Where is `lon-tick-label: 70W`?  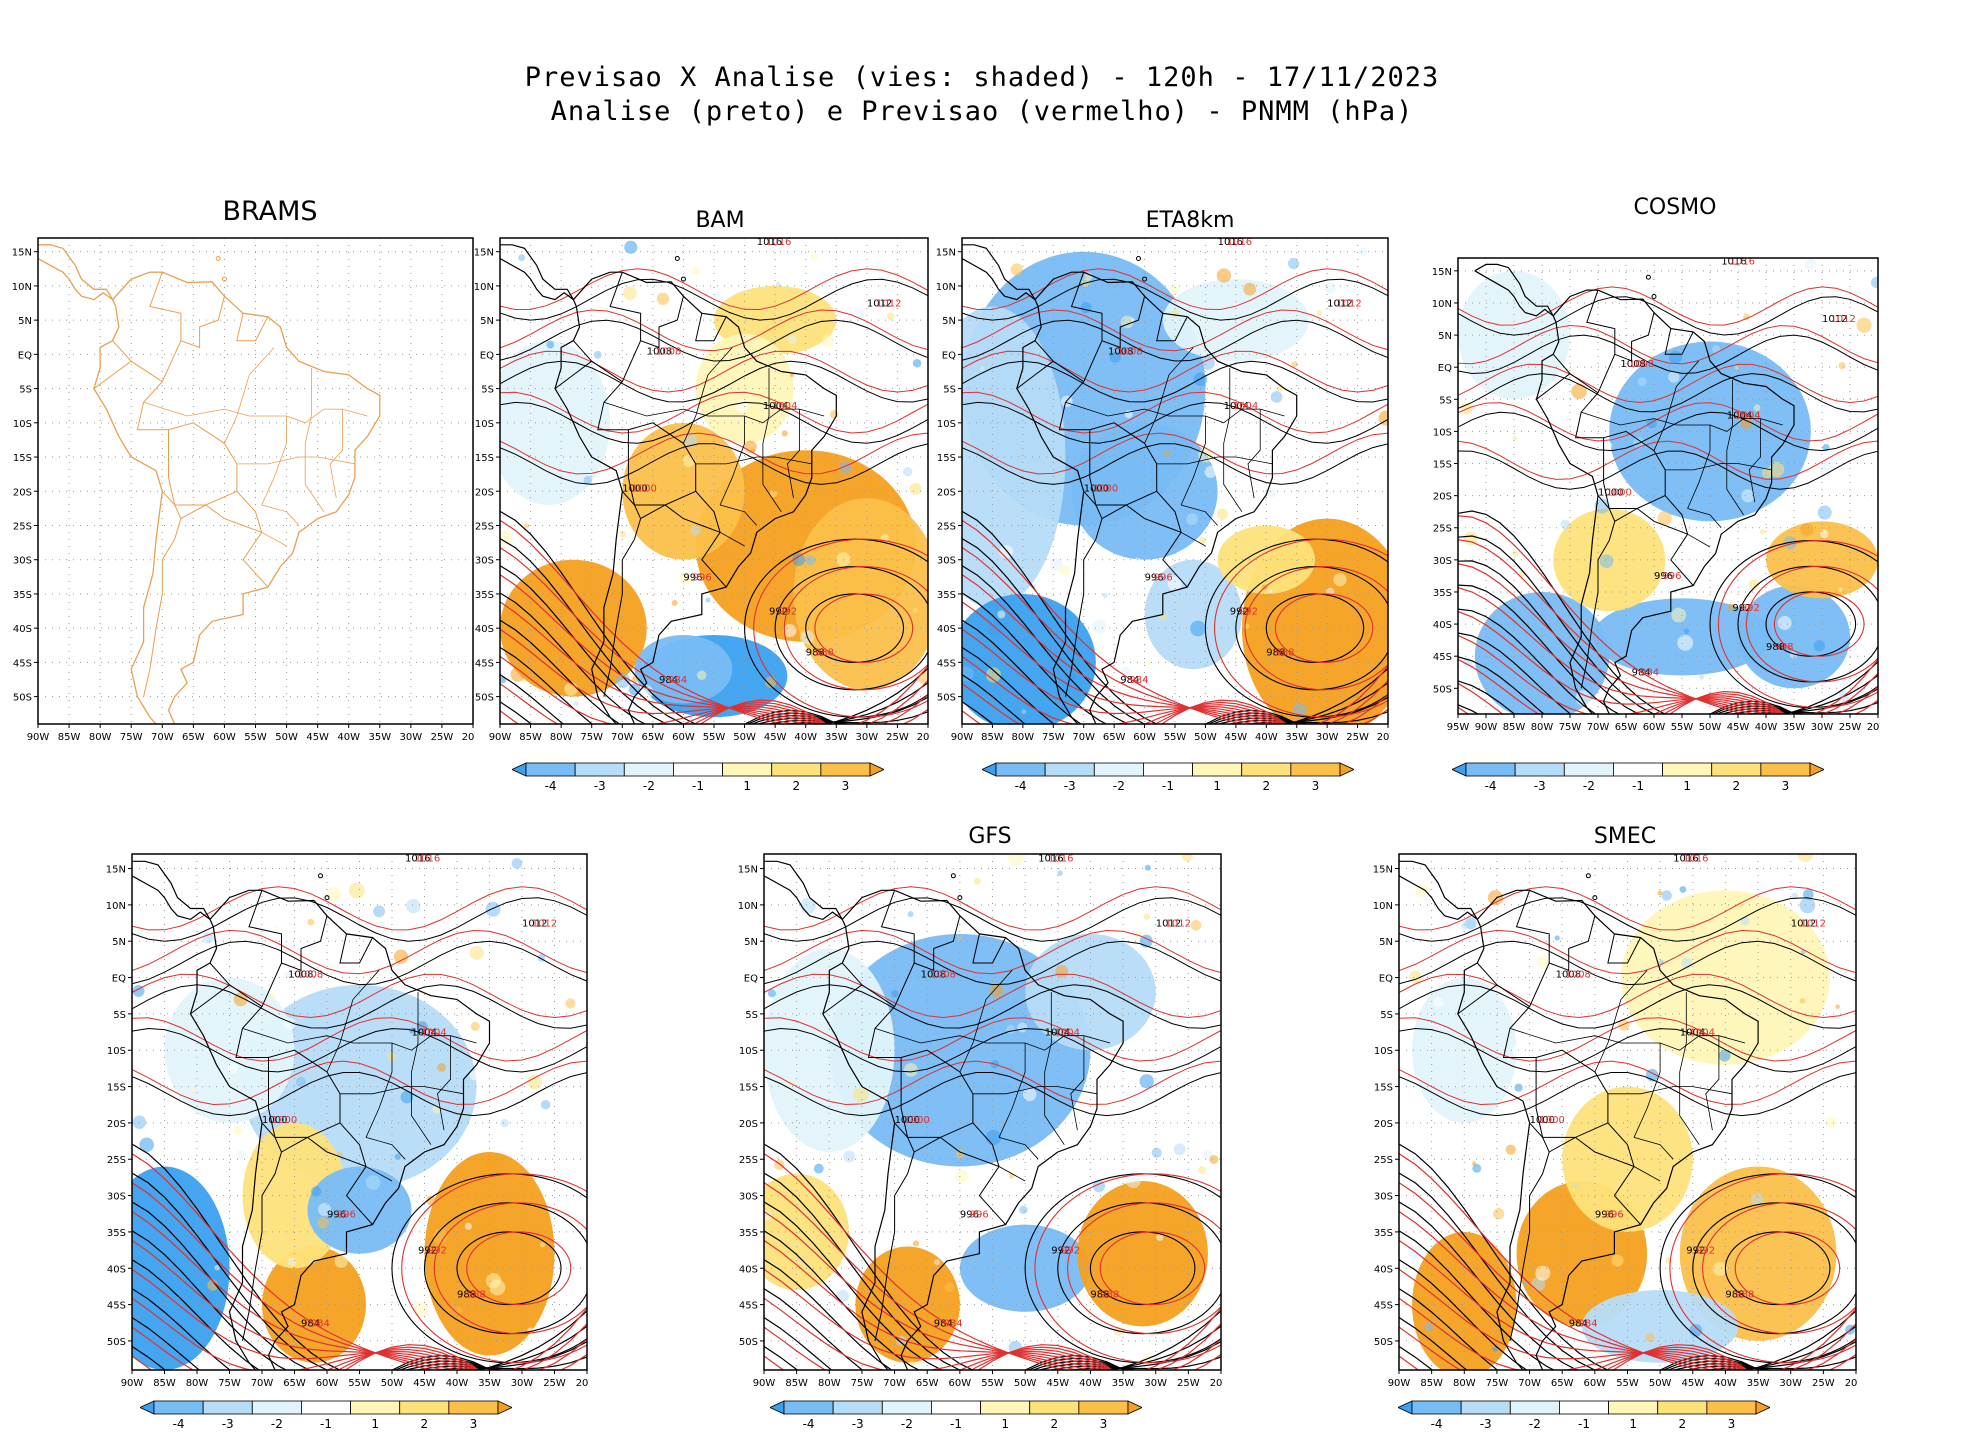 lon-tick-label: 70W is located at coordinates (262, 1383).